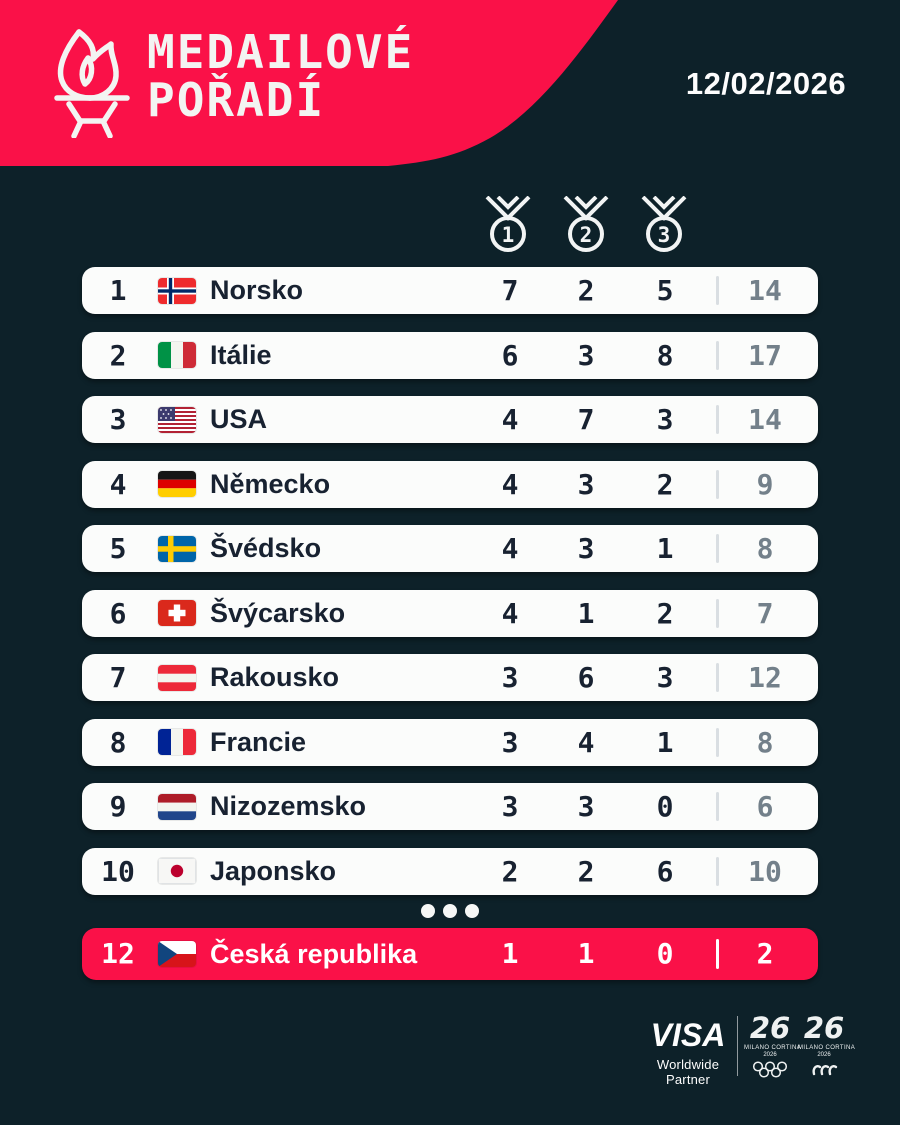 The image size is (900, 1125). I want to click on page-title-line1: MEDAILOVÉ, so click(281, 52).